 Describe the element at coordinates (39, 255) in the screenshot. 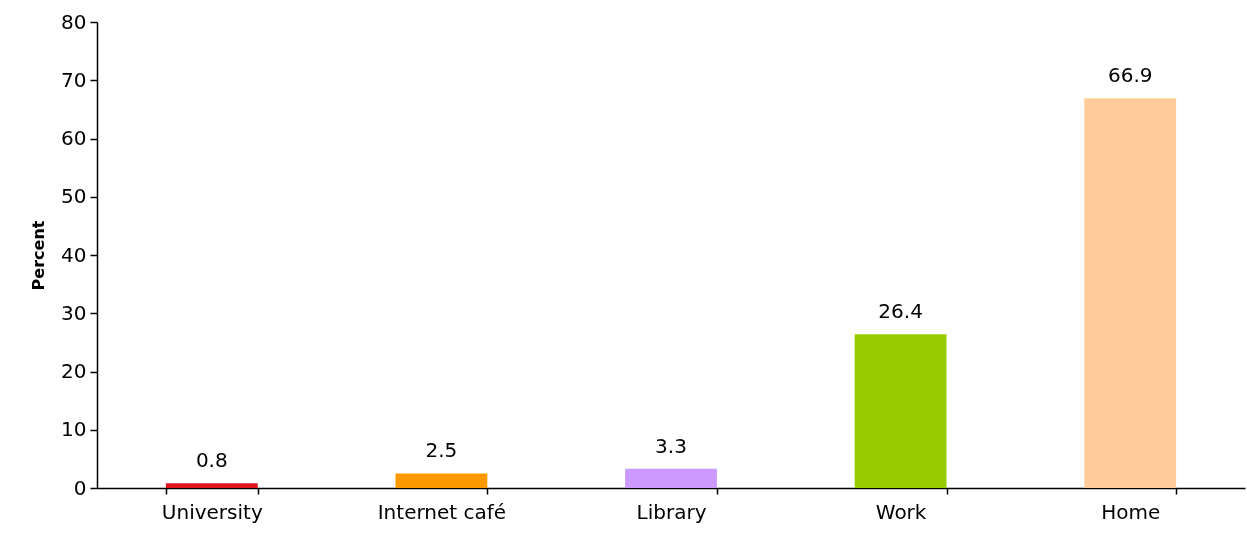

I see `y-axis-title: Percent` at that location.